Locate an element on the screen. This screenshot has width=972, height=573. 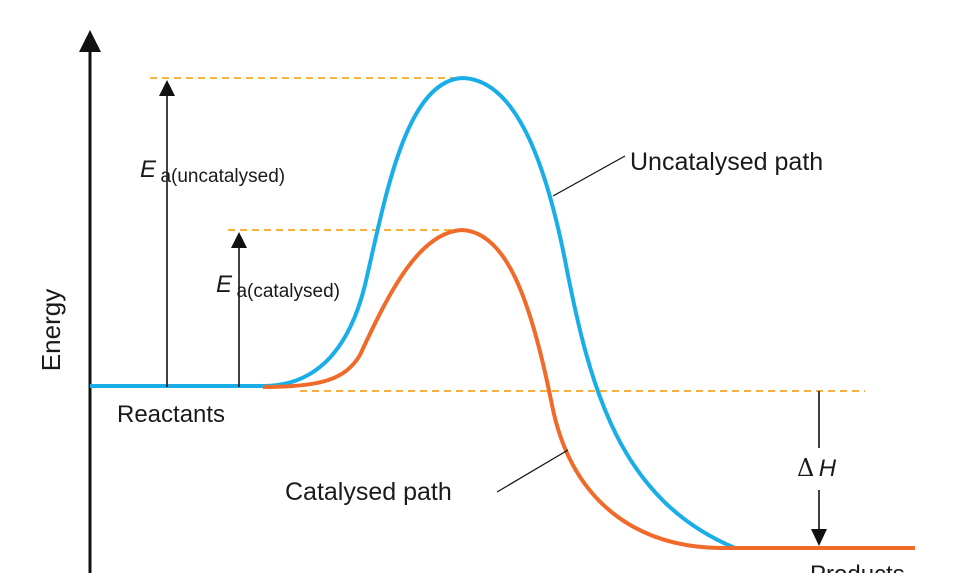
products-label: Products is located at coordinates (857, 567).